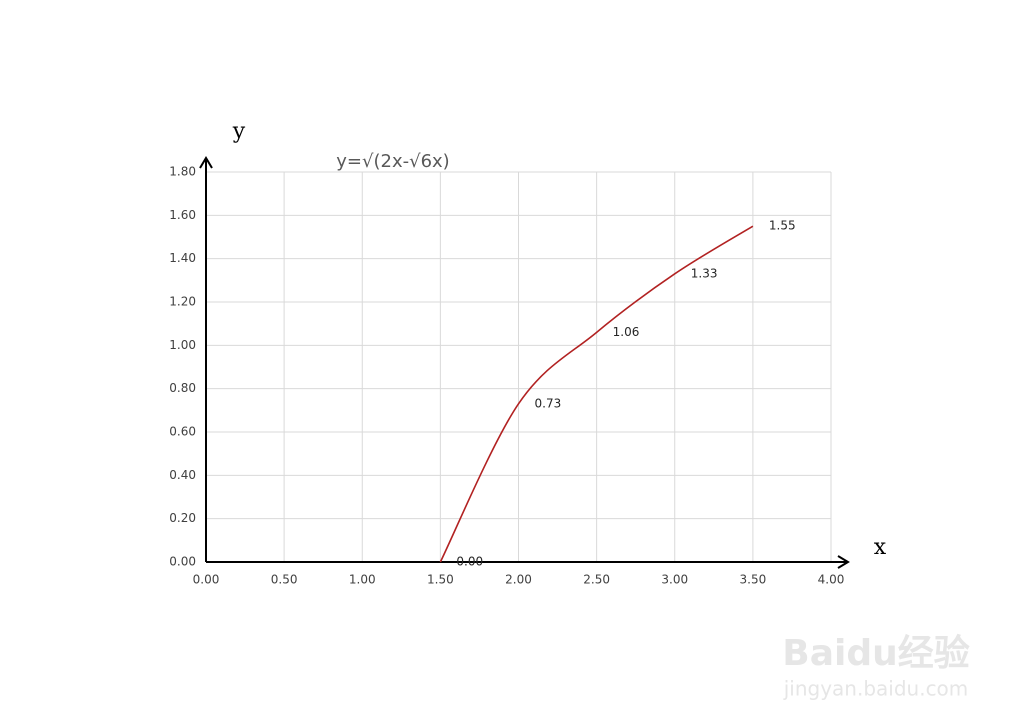 The width and height of the screenshot is (1024, 722). I want to click on data-label: 1.55, so click(782, 226).